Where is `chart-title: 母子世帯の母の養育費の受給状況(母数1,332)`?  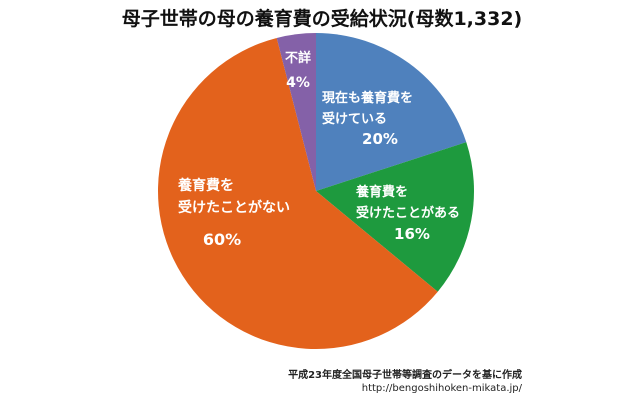 chart-title: 母子世帯の母の養育費の受給状況(母数1,332) is located at coordinates (322, 19).